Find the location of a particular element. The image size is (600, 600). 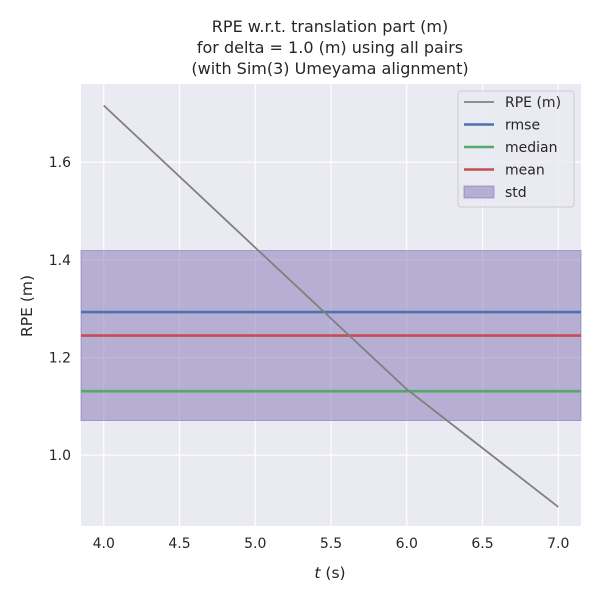

legend-label: RPE (m) is located at coordinates (533, 103).